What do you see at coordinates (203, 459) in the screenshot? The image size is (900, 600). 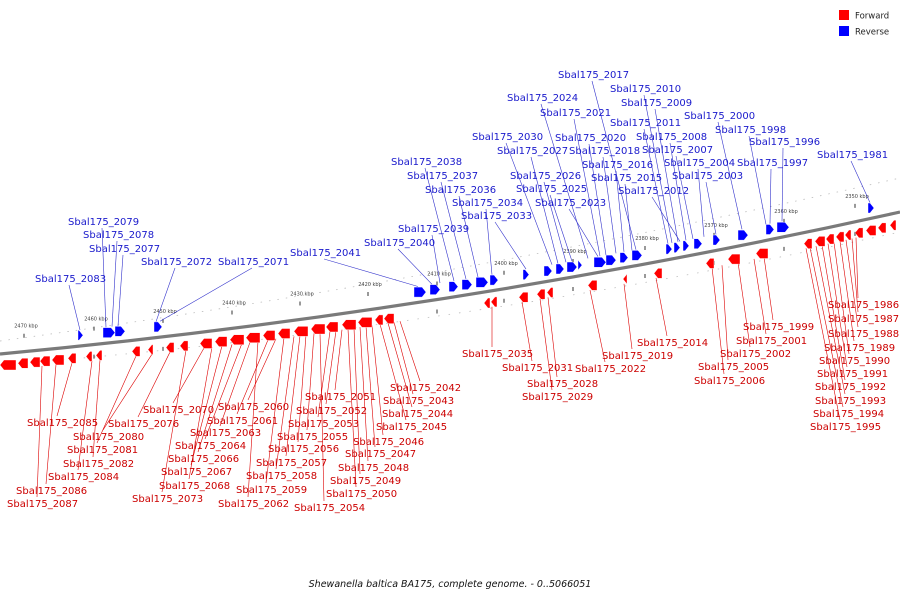 I see `forward-gene-label: Sbal175_2066` at bounding box center [203, 459].